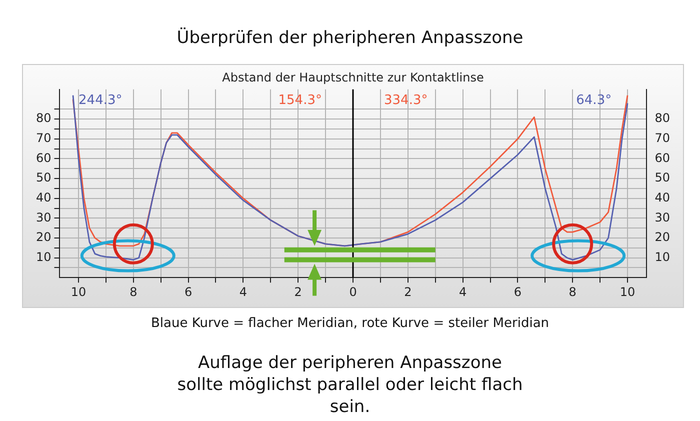  What do you see at coordinates (662, 177) in the screenshot?
I see `y2-tick-label: 50` at bounding box center [662, 177].